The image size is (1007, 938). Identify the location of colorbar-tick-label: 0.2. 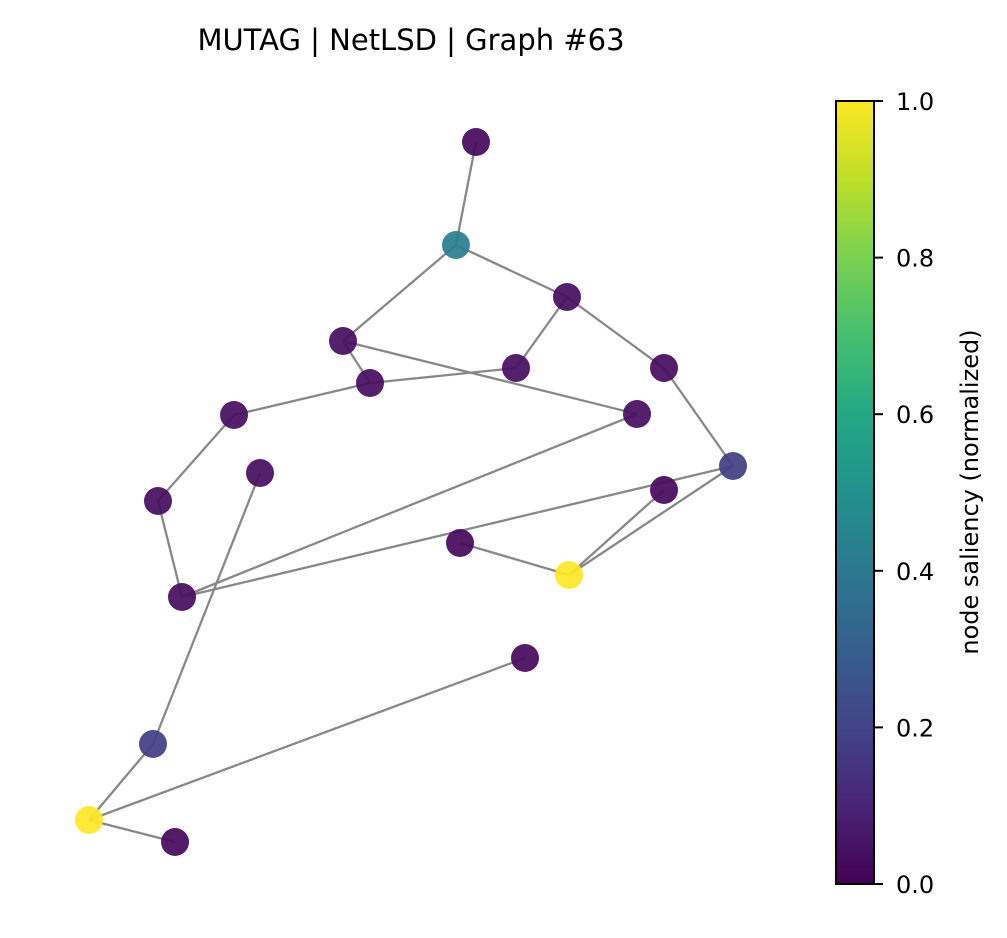
(915, 728).